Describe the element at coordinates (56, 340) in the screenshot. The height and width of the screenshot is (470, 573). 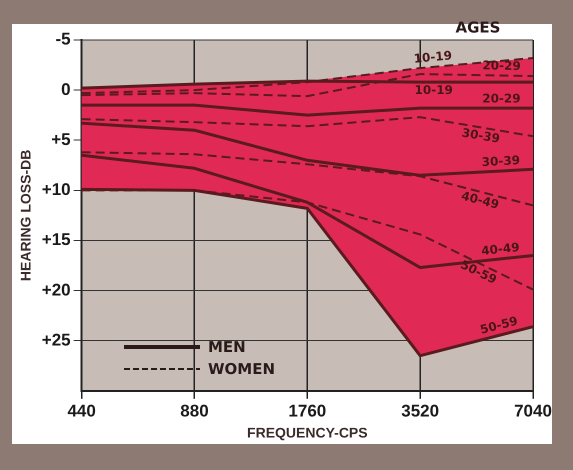
I see `y-tick-label: +25` at that location.